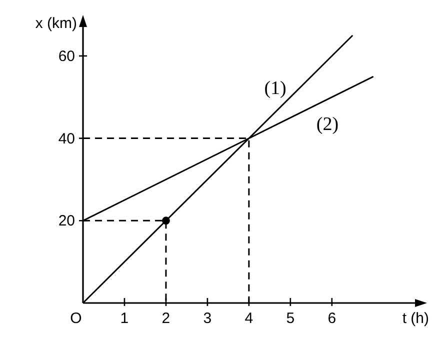 The width and height of the screenshot is (439, 337). I want to click on x-tick-label: 4, so click(249, 318).